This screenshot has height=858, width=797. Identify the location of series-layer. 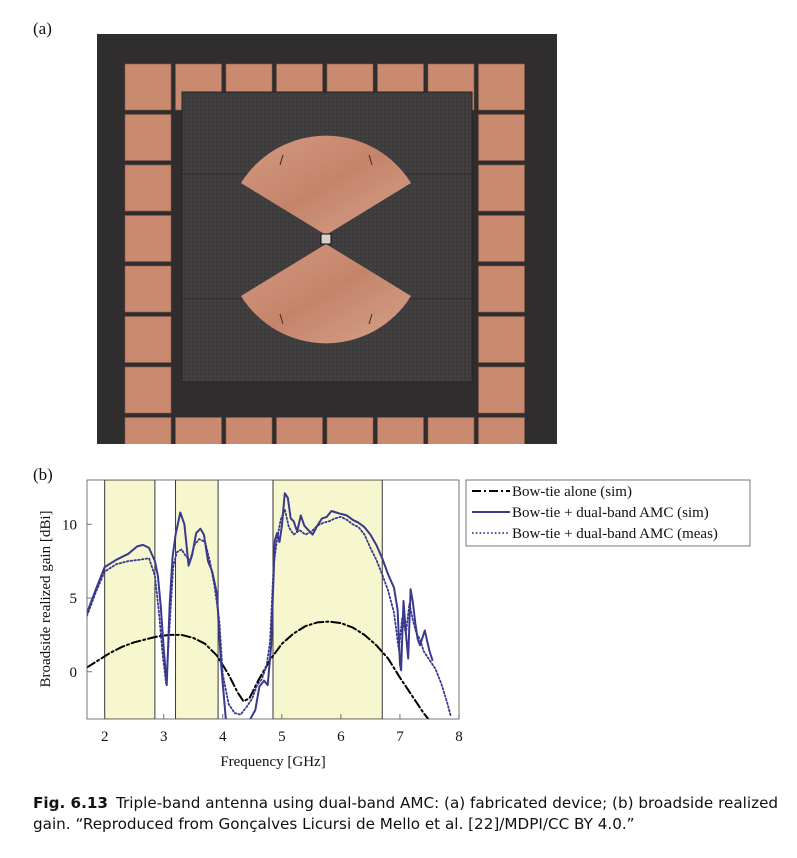
(269, 605).